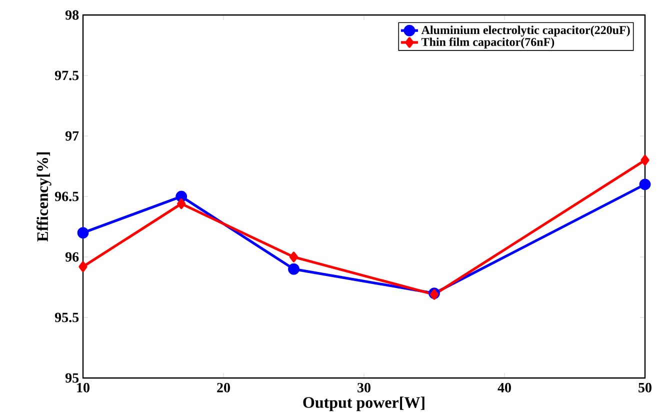 Image resolution: width=663 pixels, height=414 pixels. What do you see at coordinates (83, 387) in the screenshot?
I see `x-tick-label: 10` at bounding box center [83, 387].